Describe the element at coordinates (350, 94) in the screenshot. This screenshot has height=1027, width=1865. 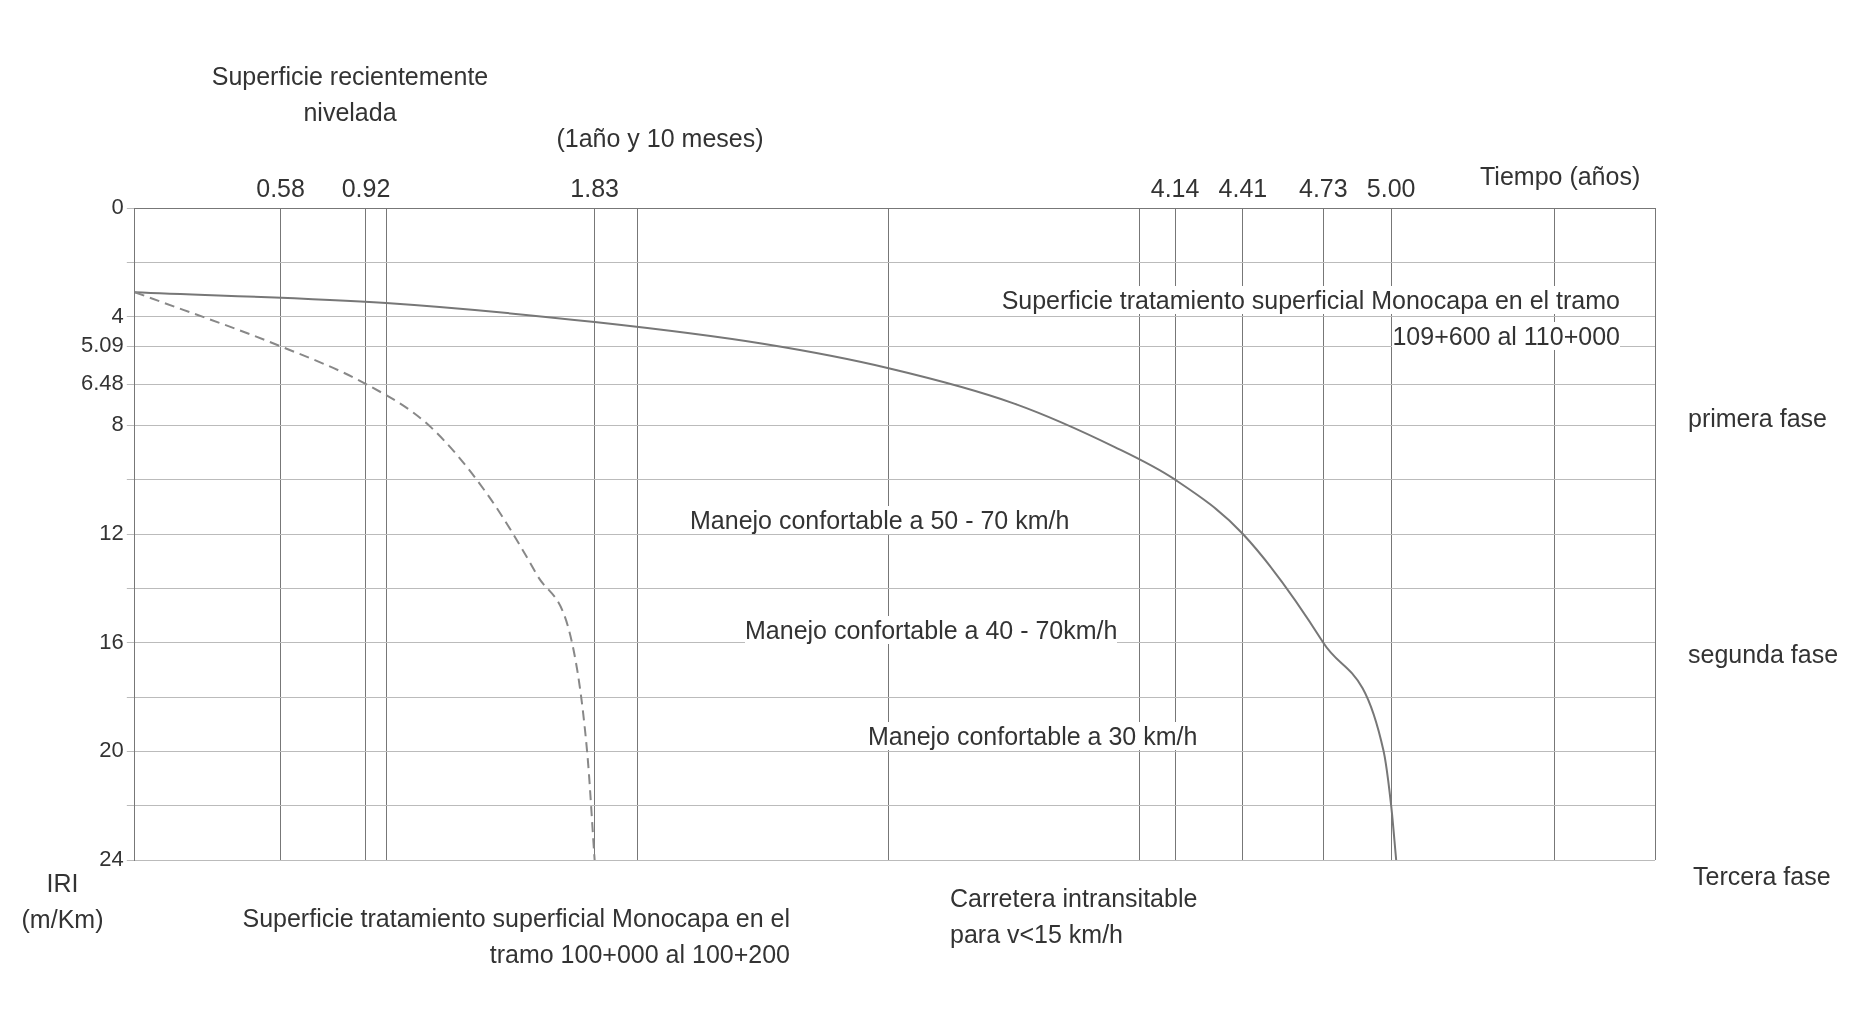
I see `text: Superficie recientemente nivelada` at that location.